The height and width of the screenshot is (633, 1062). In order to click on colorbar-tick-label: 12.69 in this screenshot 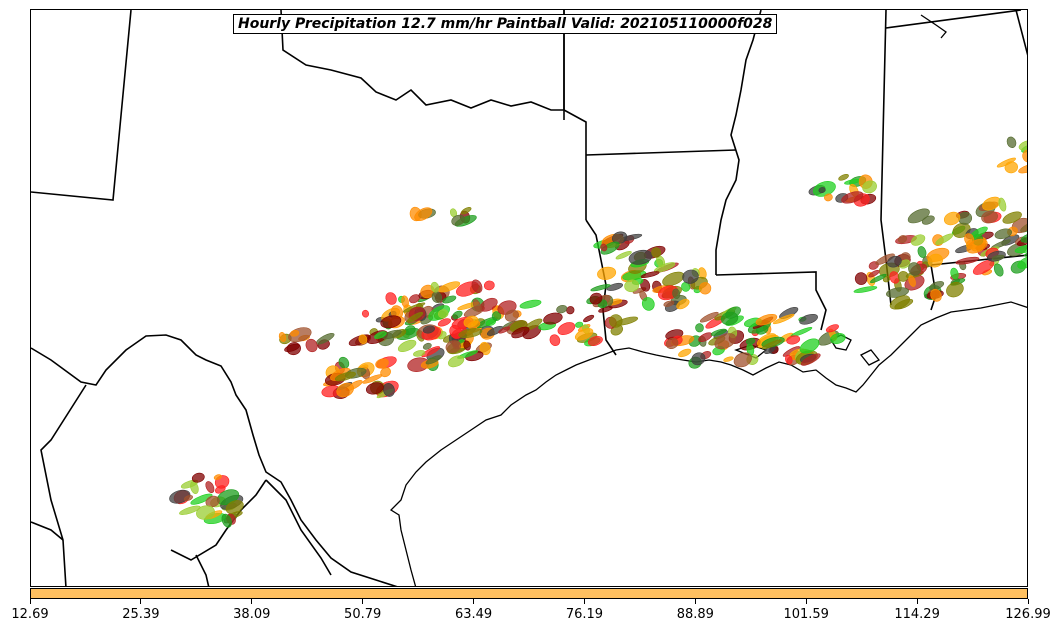, I will do `click(30, 614)`.